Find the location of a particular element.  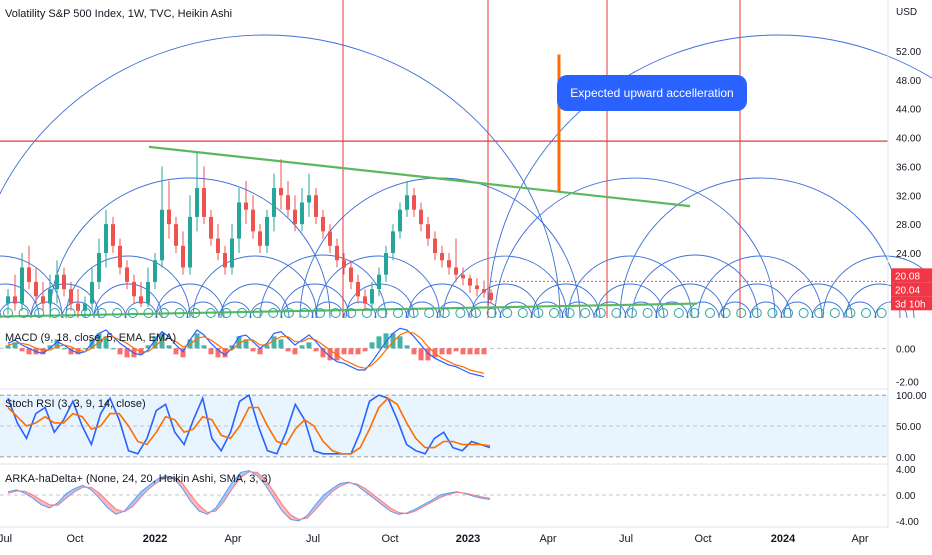

callout: Expected upward accelleration is located at coordinates (652, 93).